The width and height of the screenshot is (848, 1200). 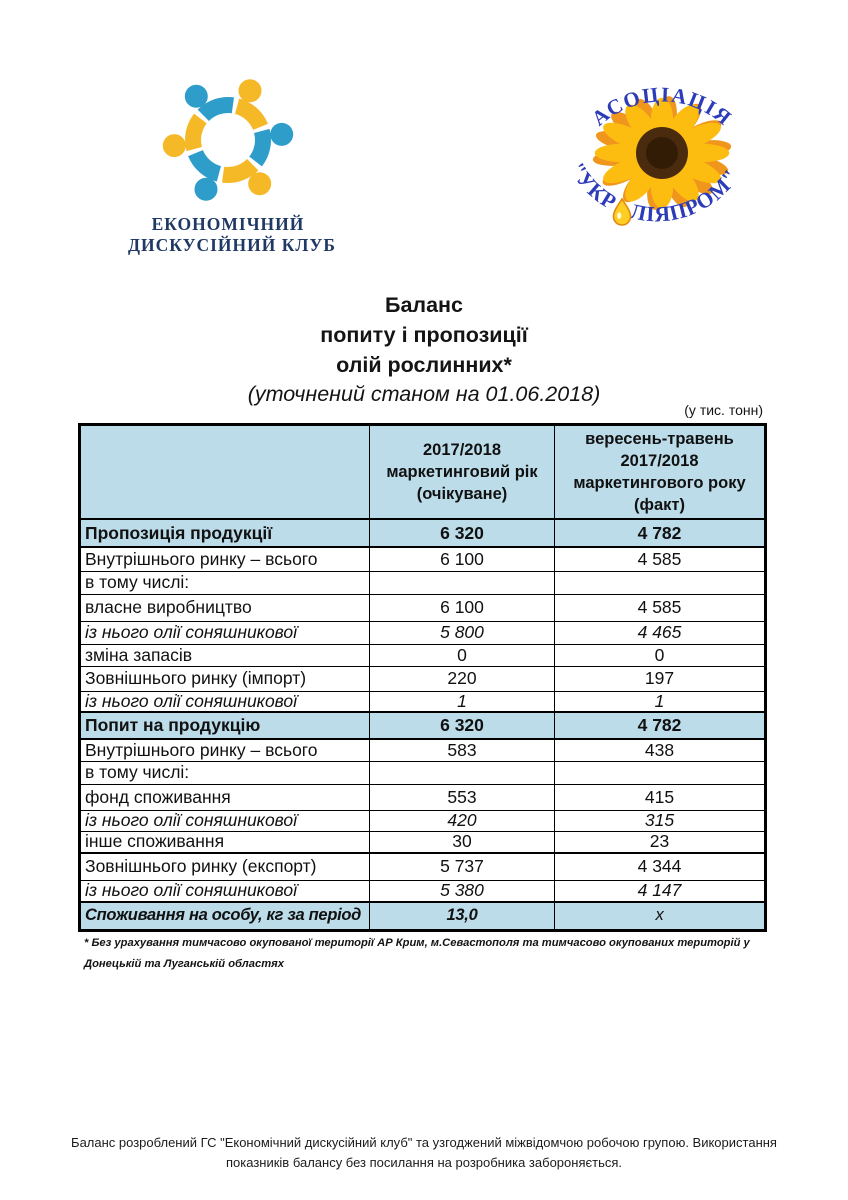 I want to click on row-label: Пропозиція продукції, so click(x=224, y=533).